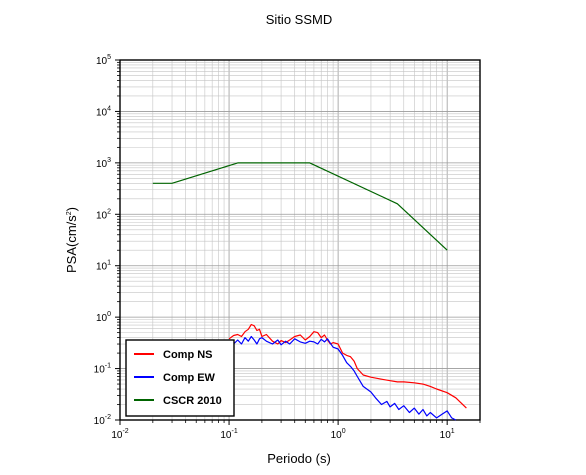 Image resolution: width=586 pixels, height=475 pixels. I want to click on x-tick-exponent: -1, so click(235, 431).